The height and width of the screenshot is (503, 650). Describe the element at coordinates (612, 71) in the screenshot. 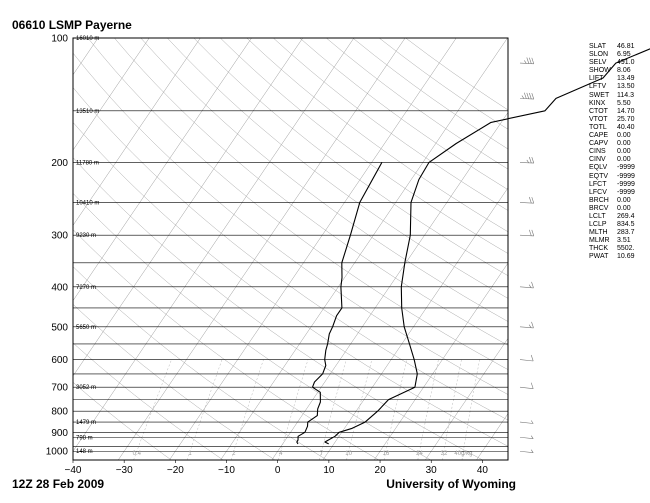

I see `index-row: SHOW 8.06` at that location.